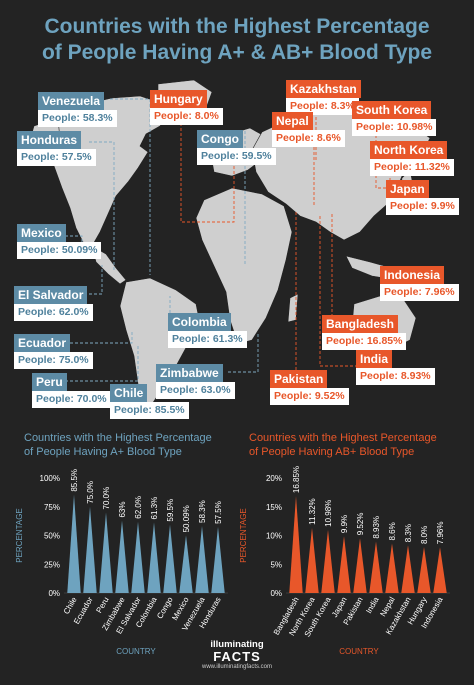 The image size is (474, 685). Describe the element at coordinates (103, 452) in the screenshot. I see `chart-title-line: of People Having A+ Blood Type` at that location.